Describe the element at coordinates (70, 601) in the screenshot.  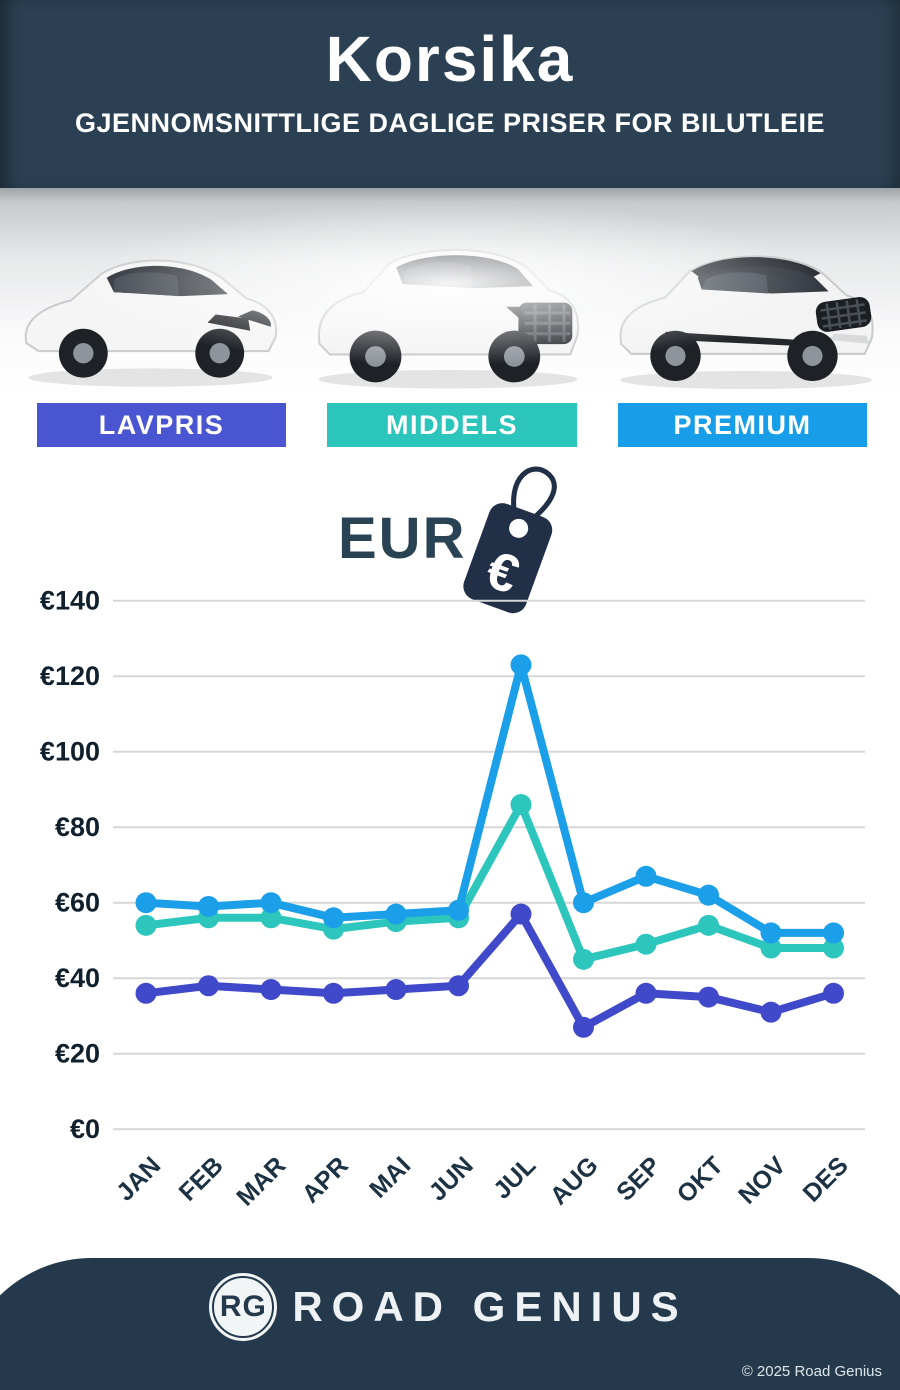
I see `y-axis-label: €140` at that location.